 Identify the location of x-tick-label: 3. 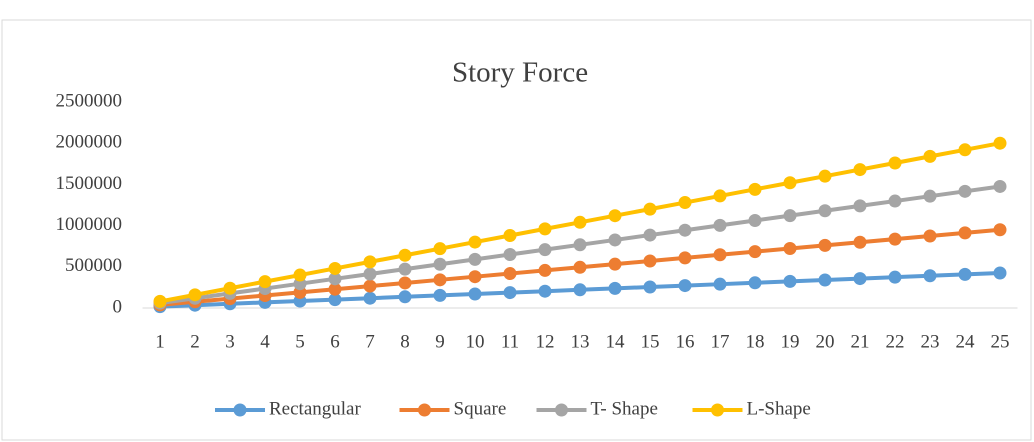
(230, 341).